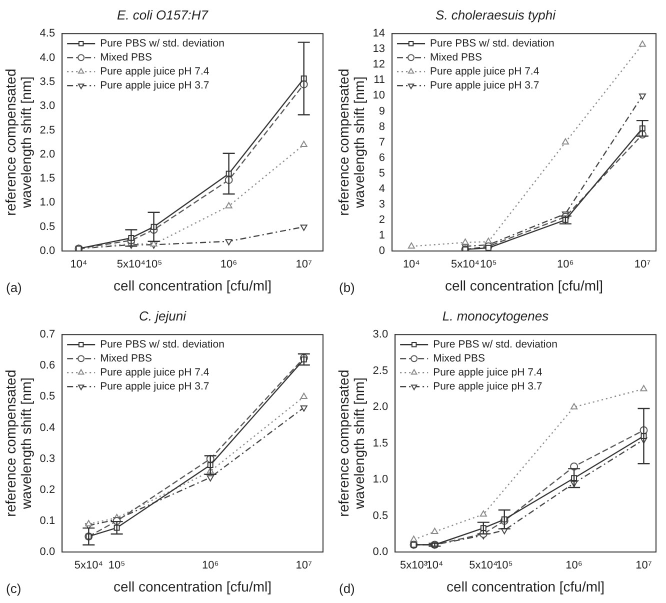  What do you see at coordinates (14, 288) in the screenshot?
I see `text: (a)` at bounding box center [14, 288].